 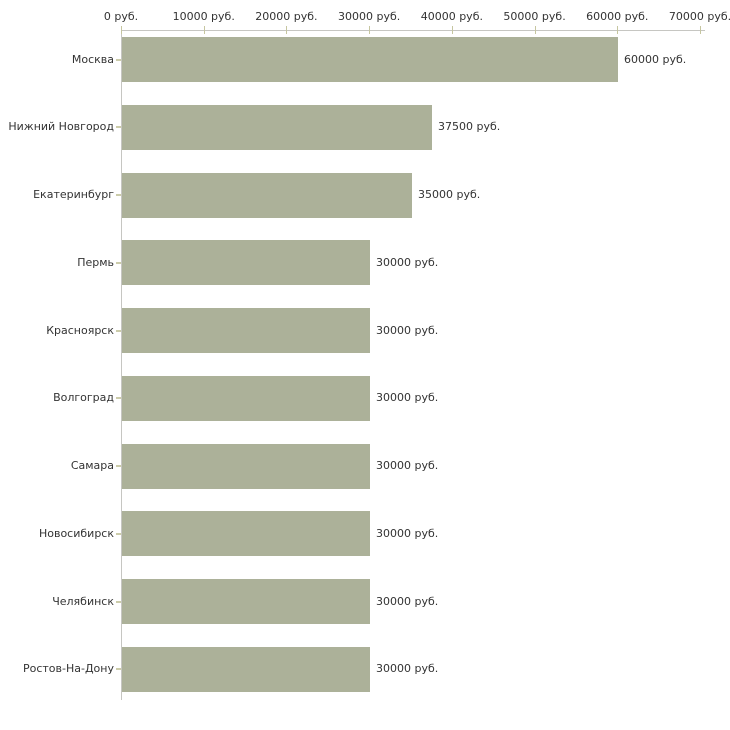 What do you see at coordinates (92, 465) in the screenshot?
I see `category-label: Самара` at bounding box center [92, 465].